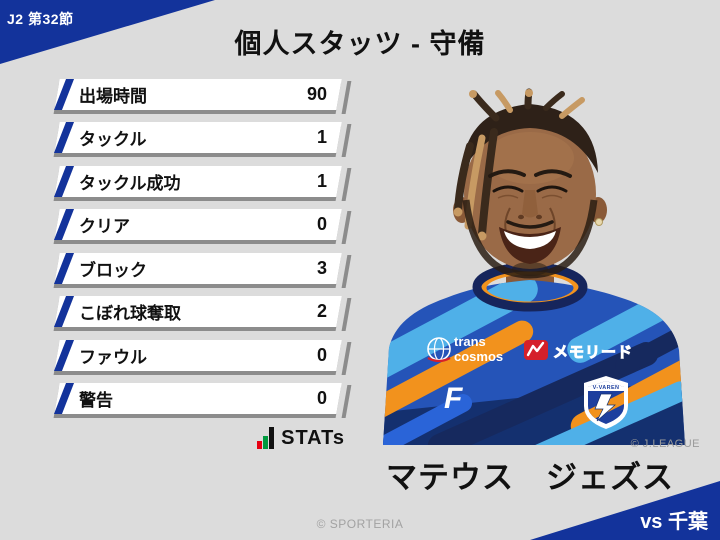  I want to click on dreadlocks-top, so click(527, 105).